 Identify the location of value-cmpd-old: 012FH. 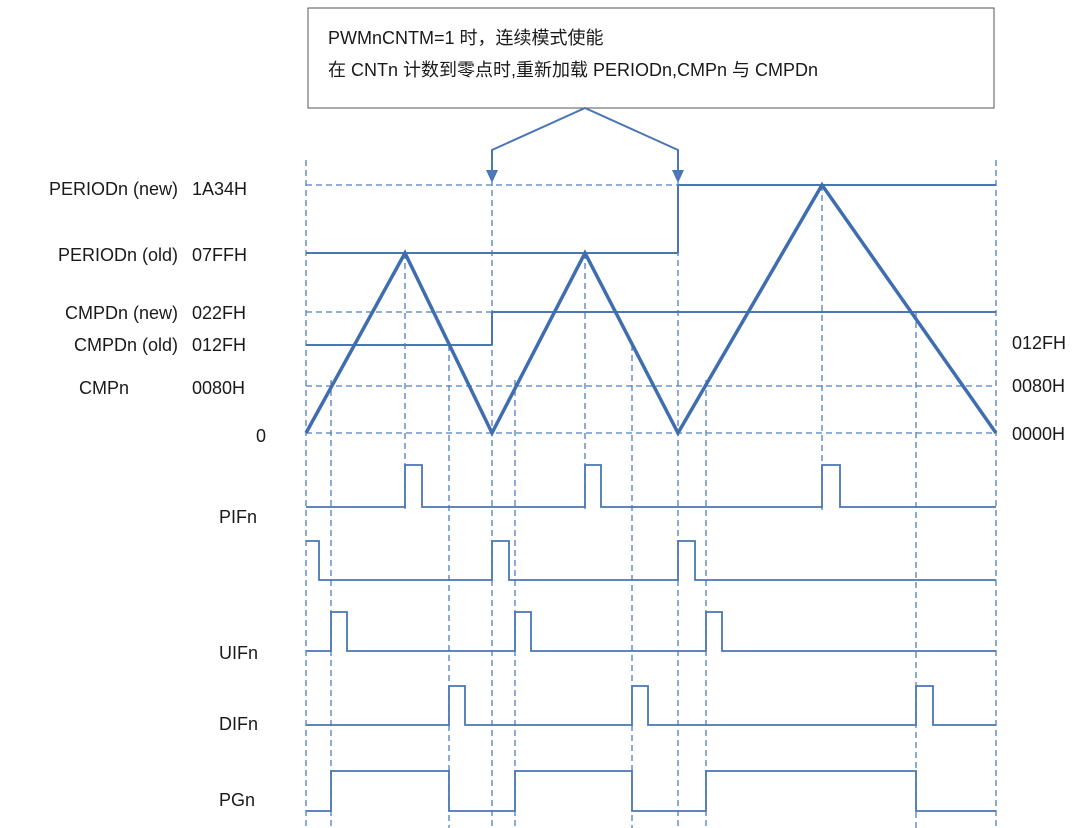
(219, 345).